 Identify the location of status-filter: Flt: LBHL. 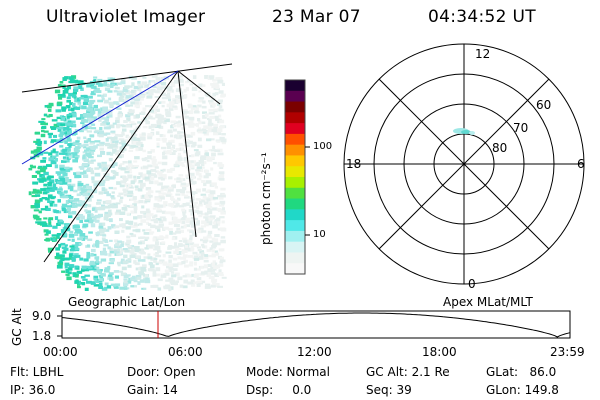
(37, 372).